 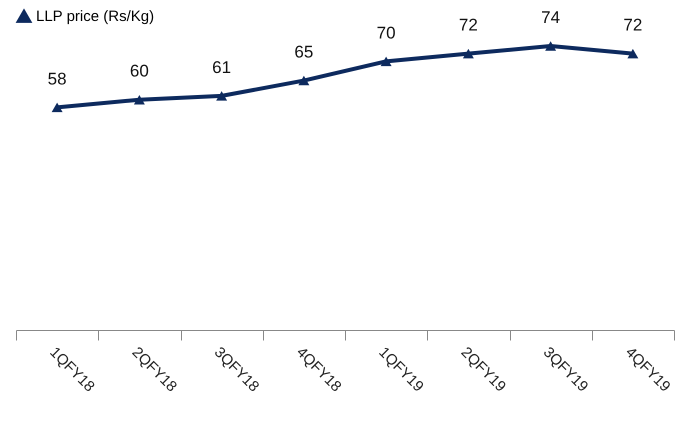 I want to click on data-label: 74, so click(x=550, y=17).